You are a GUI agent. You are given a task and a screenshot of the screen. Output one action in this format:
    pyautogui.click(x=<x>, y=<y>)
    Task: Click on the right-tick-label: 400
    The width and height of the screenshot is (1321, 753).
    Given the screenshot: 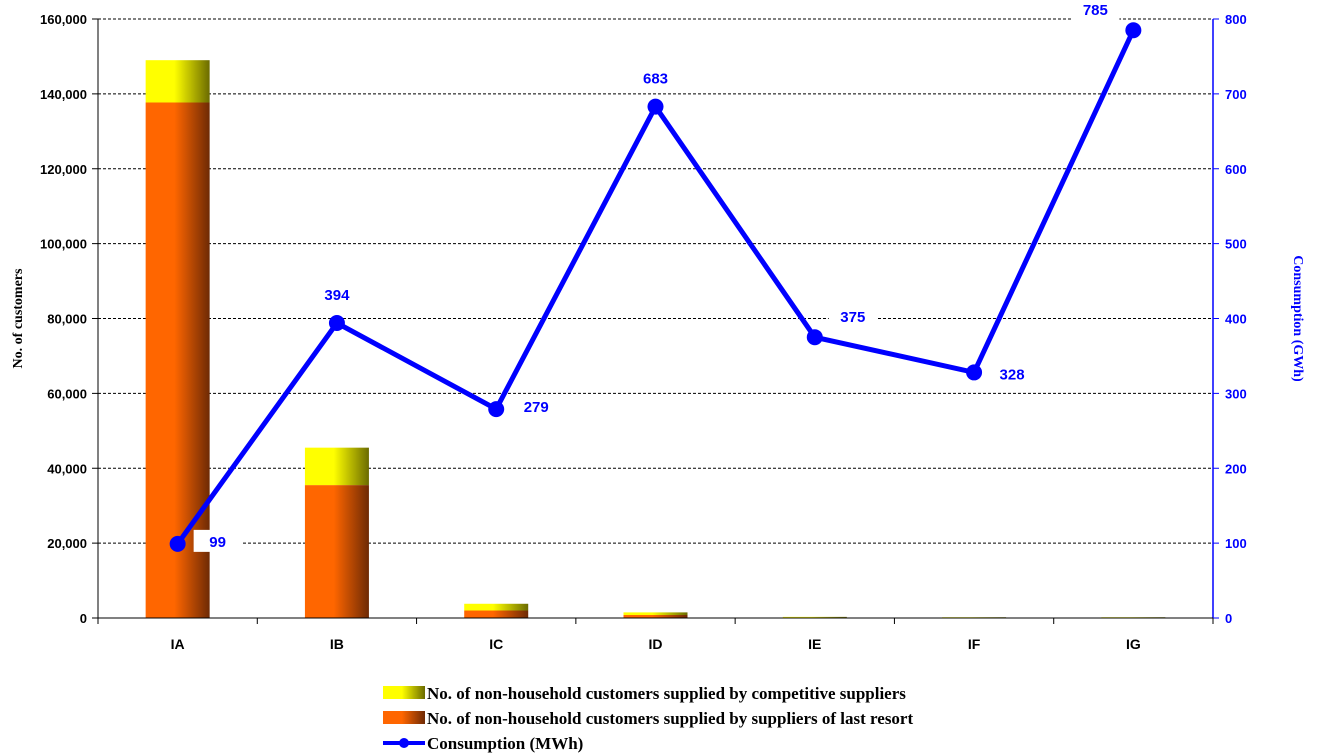 What is the action you would take?
    pyautogui.click(x=1236, y=319)
    